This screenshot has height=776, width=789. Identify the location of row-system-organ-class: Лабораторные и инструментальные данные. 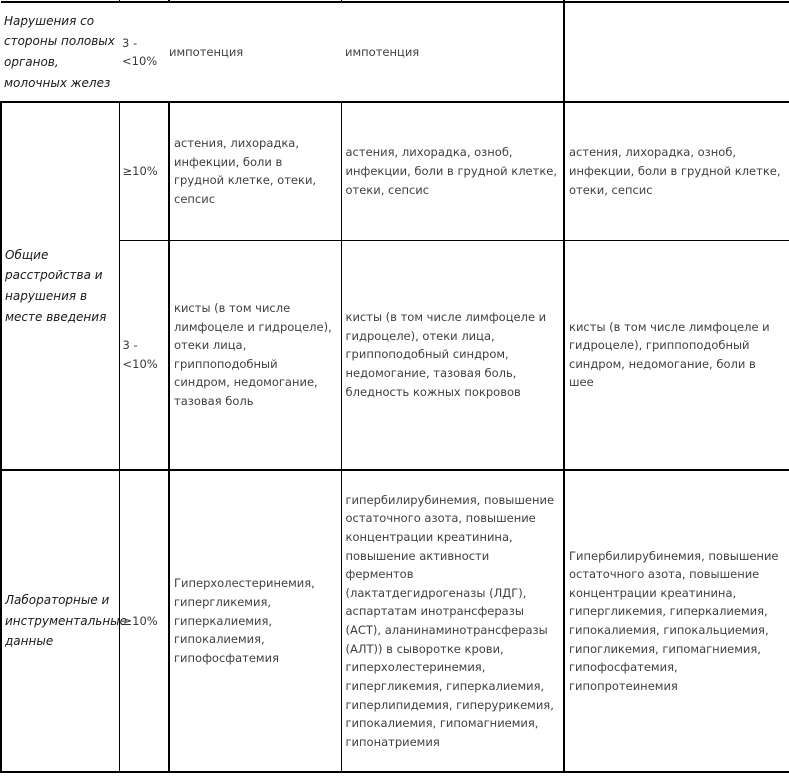
(63, 621).